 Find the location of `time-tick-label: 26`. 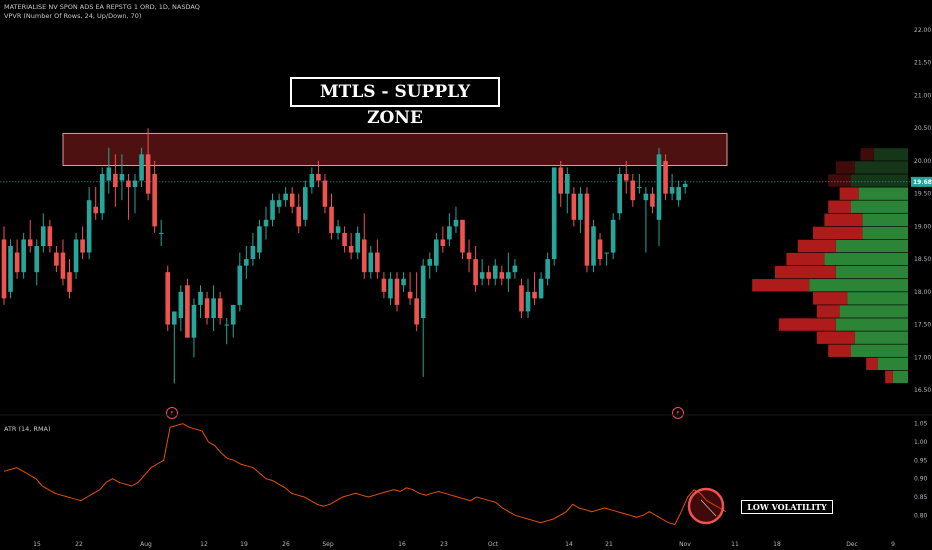

time-tick-label: 26 is located at coordinates (286, 544).